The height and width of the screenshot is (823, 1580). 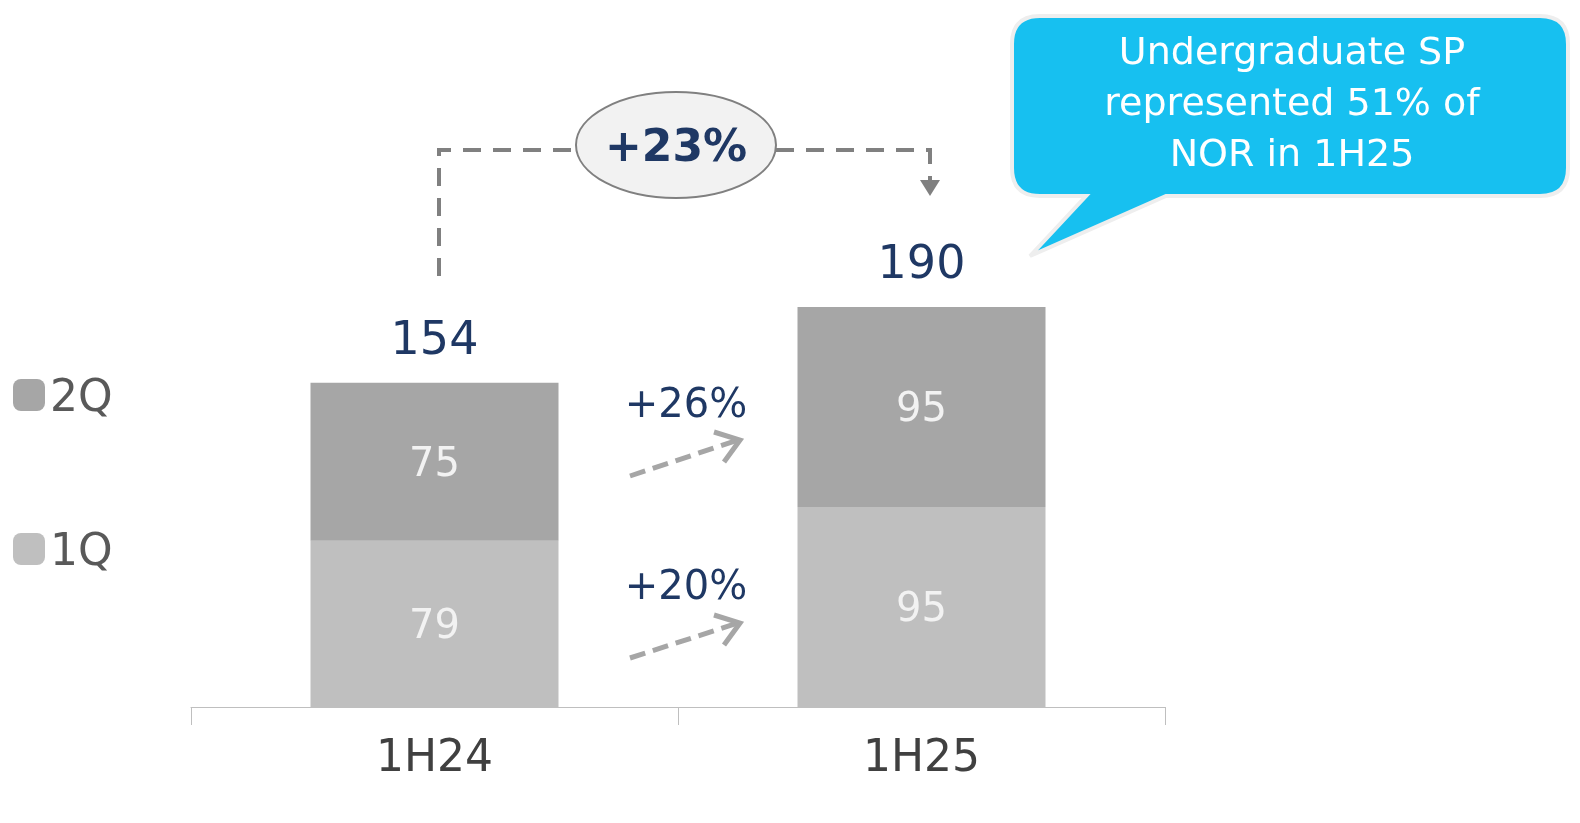 What do you see at coordinates (81, 395) in the screenshot?
I see `legend-label: 2Q` at bounding box center [81, 395].